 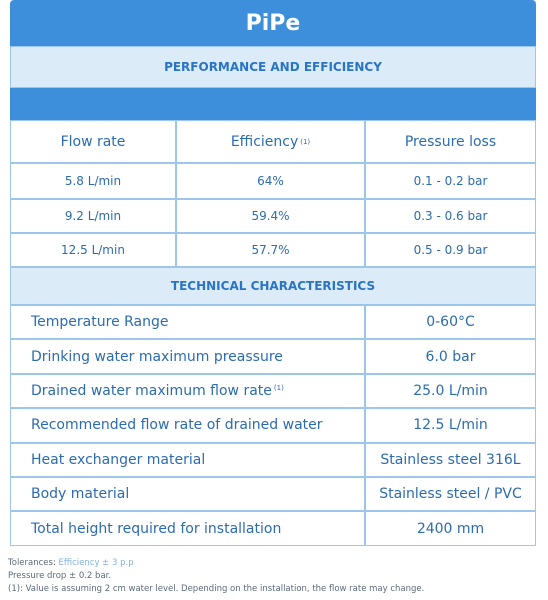 I want to click on label-text: Drinking water maximum preassure, so click(x=157, y=356).